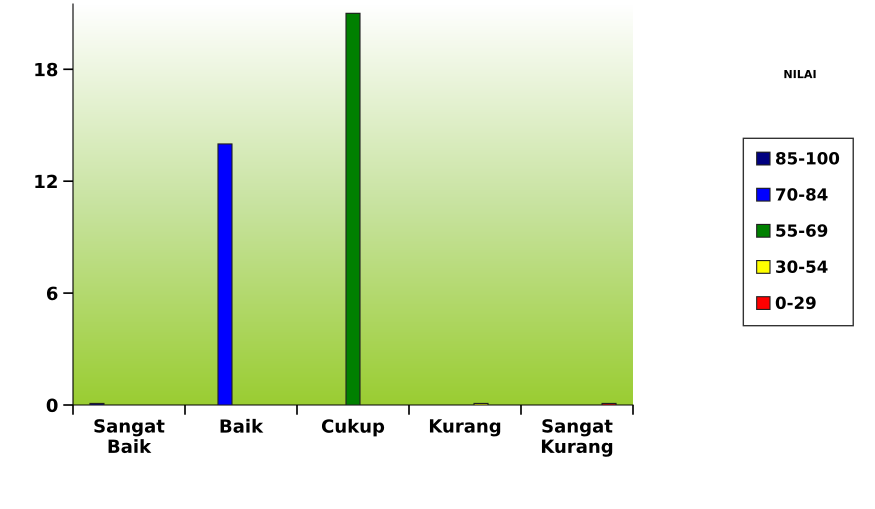 Image resolution: width=875 pixels, height=509 pixels. I want to click on legend-label: 55-69, so click(802, 230).